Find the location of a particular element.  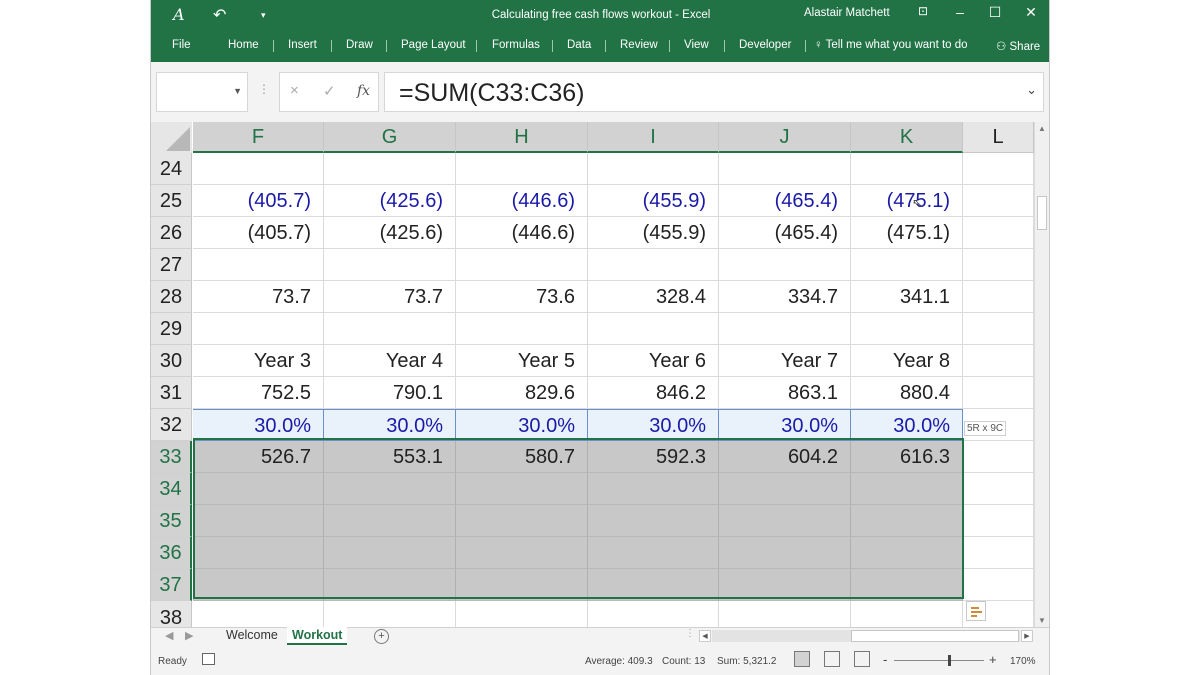

cell-i35 is located at coordinates (653, 521).